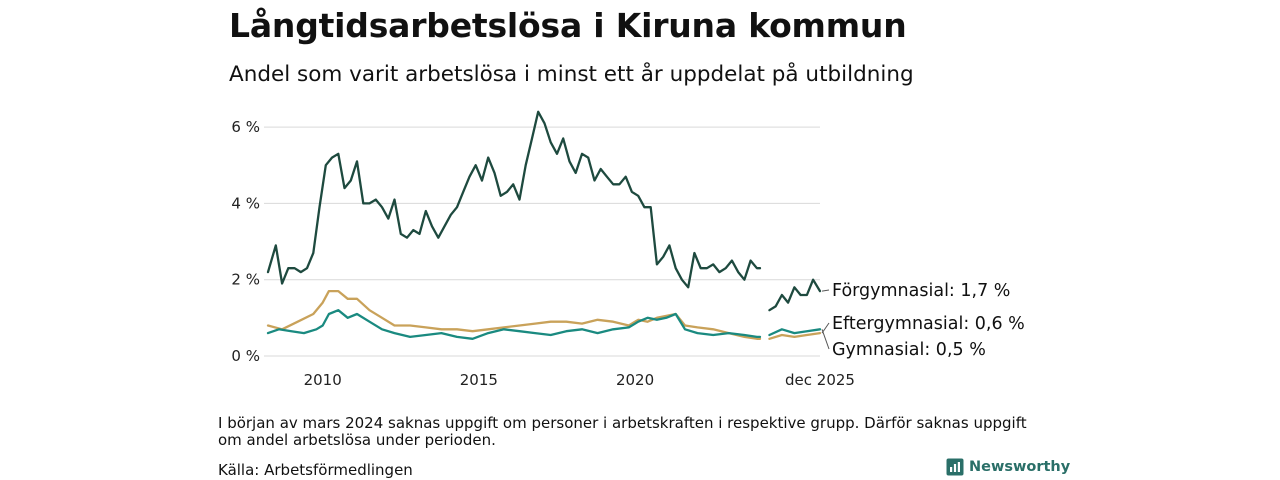  What do you see at coordinates (323, 380) in the screenshot?
I see `x-tick-label: 2010` at bounding box center [323, 380].